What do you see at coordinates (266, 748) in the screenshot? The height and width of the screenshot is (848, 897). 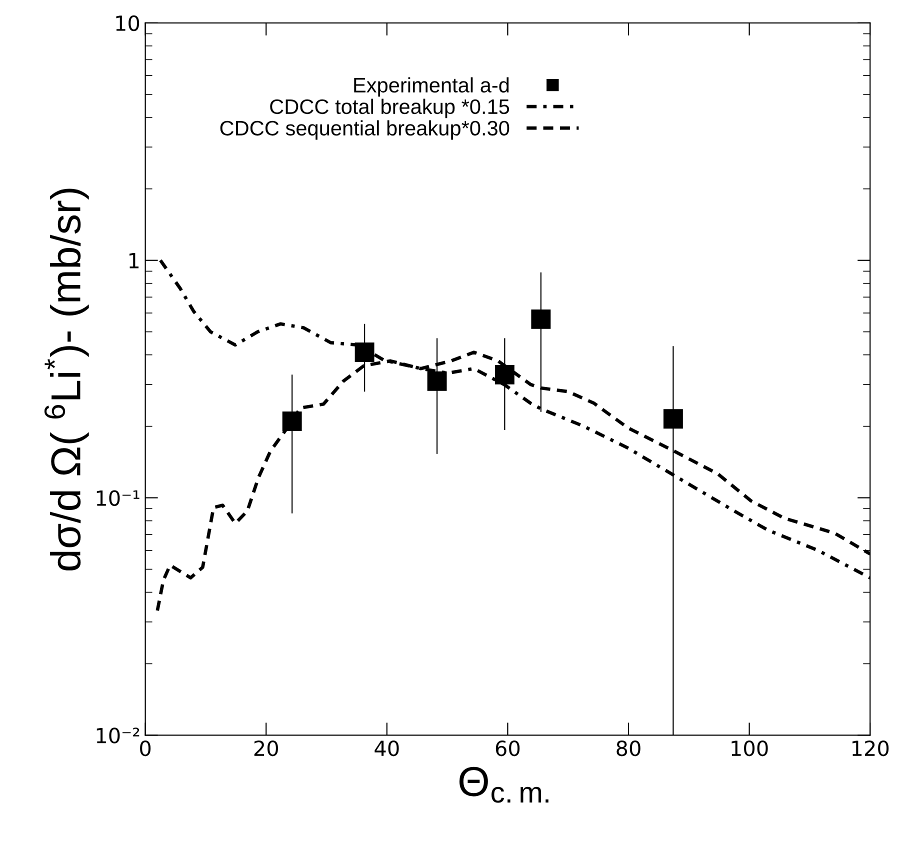 I see `x-tick-label: 20` at bounding box center [266, 748].